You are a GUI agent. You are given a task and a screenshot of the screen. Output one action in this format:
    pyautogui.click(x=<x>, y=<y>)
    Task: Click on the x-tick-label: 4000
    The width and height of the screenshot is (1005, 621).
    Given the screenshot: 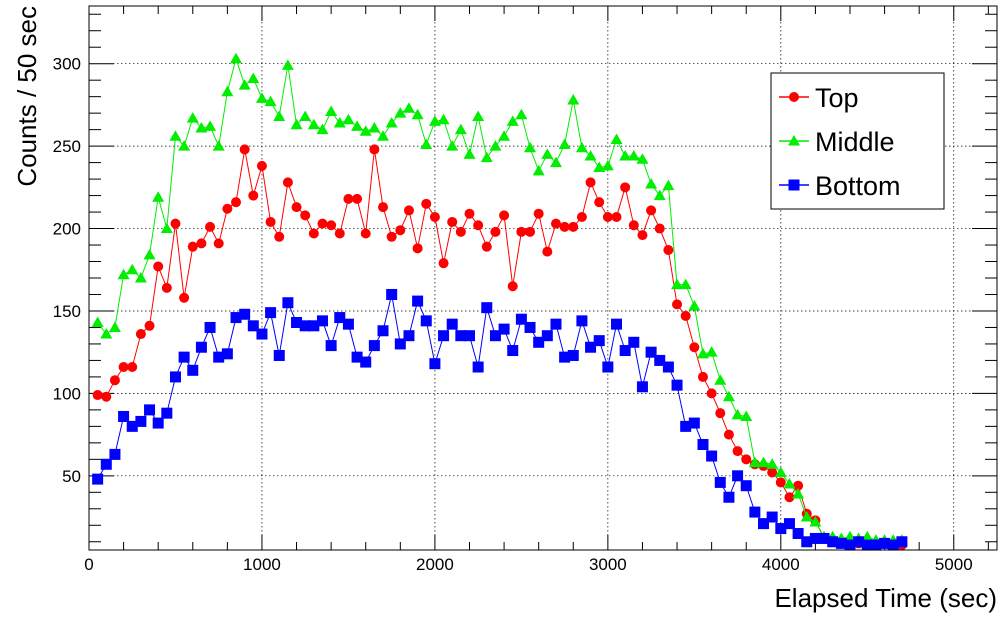 What is the action you would take?
    pyautogui.click(x=781, y=564)
    